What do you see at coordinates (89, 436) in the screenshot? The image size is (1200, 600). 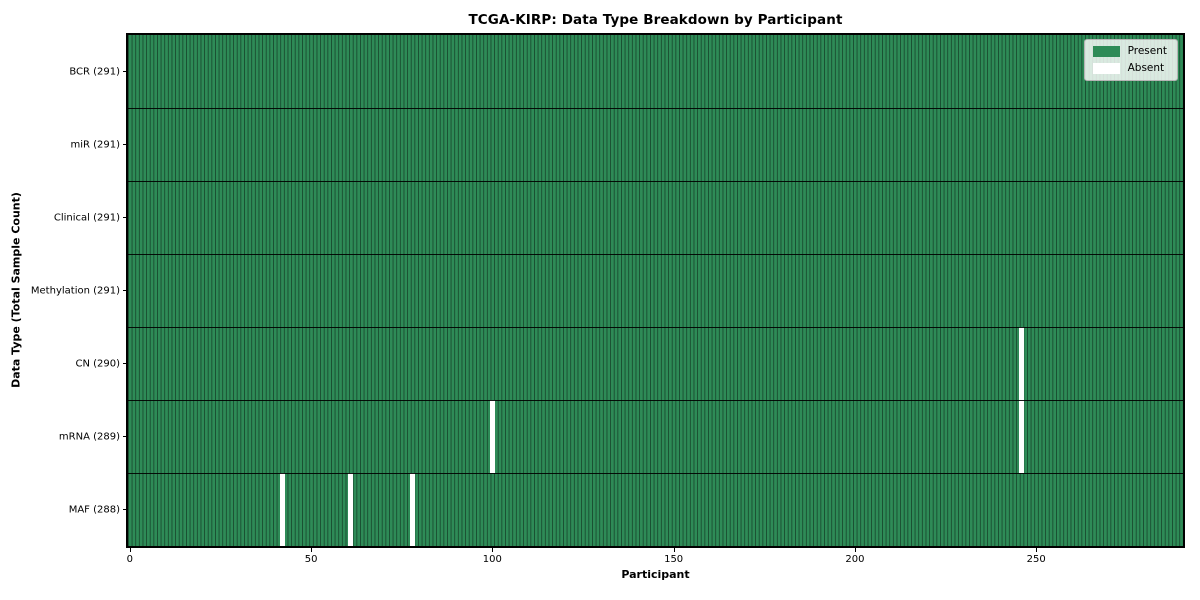 I see `y-tick-label: mRNA (289)` at bounding box center [89, 436].